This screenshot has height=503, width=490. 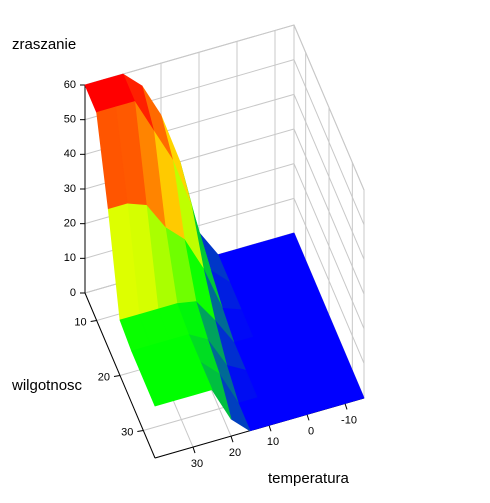 What do you see at coordinates (70, 120) in the screenshot?
I see `z-tick-label: 50` at bounding box center [70, 120].